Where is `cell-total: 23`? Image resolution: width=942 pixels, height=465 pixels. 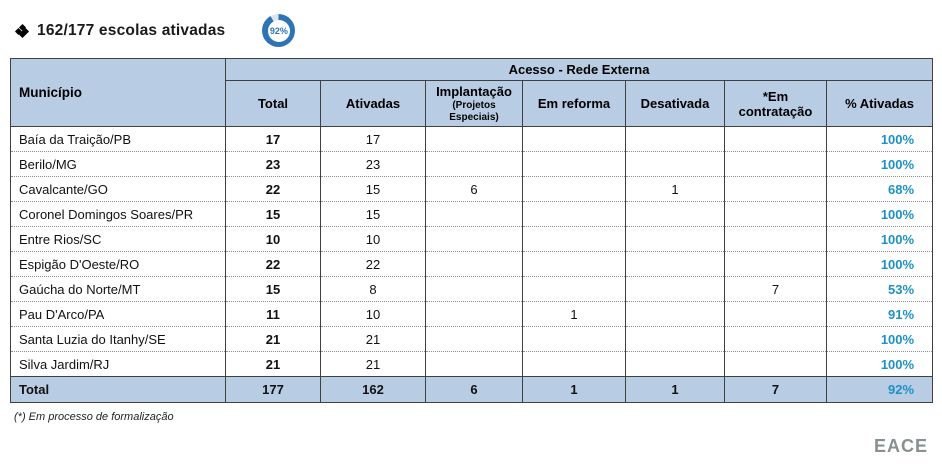 cell-total: 23 is located at coordinates (273, 164).